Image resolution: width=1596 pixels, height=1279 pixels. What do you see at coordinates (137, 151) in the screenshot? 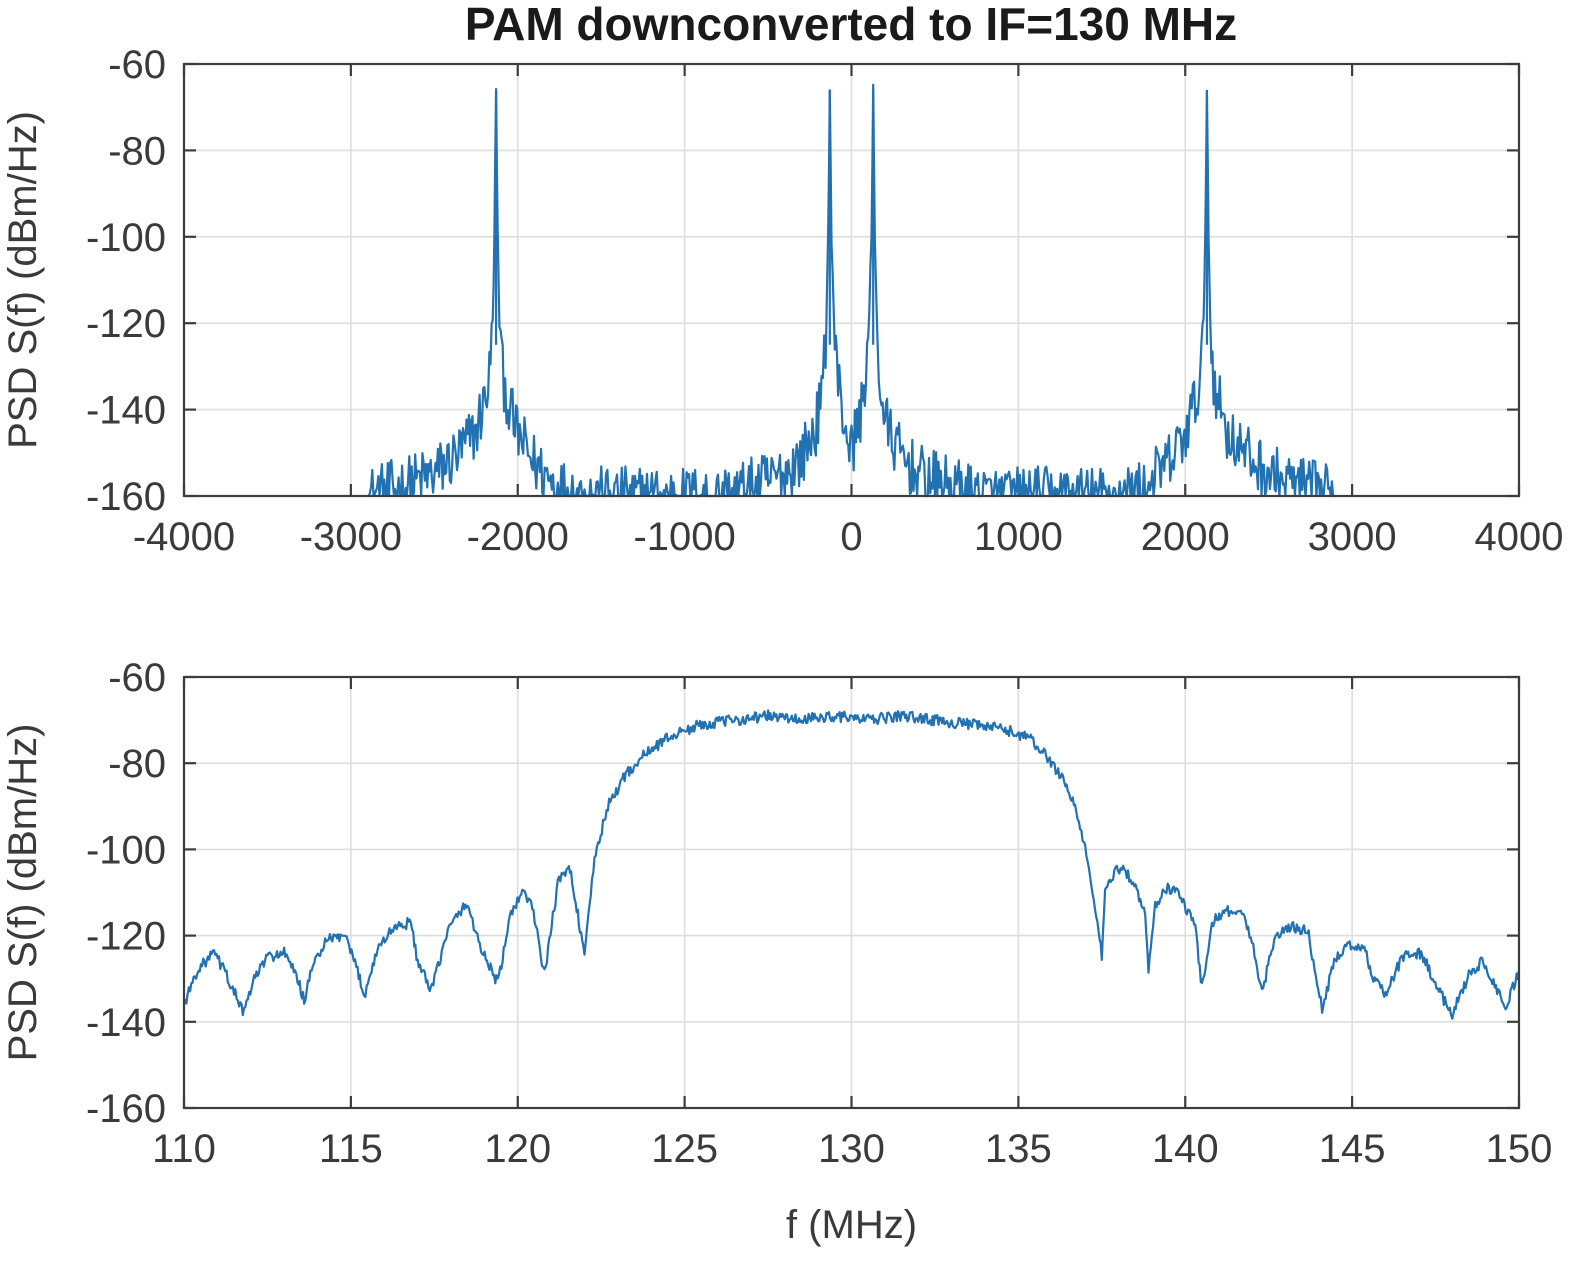
I see `top-y-tick-label: -80` at bounding box center [137, 151].